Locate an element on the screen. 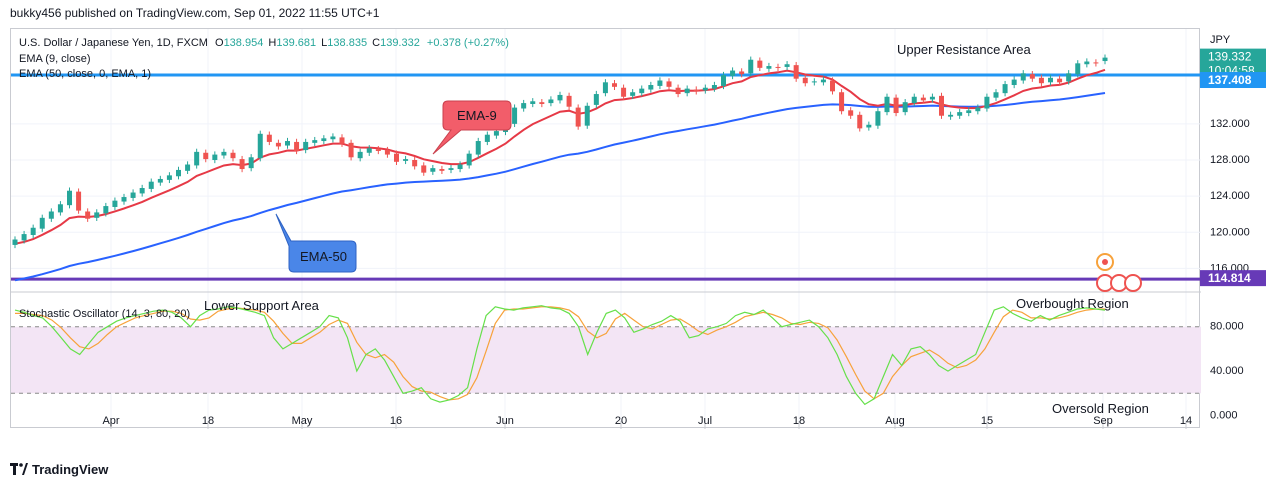  stochastic-legend: Stochastic Oscillator (14, 3, 80, 20) is located at coordinates (104, 314).